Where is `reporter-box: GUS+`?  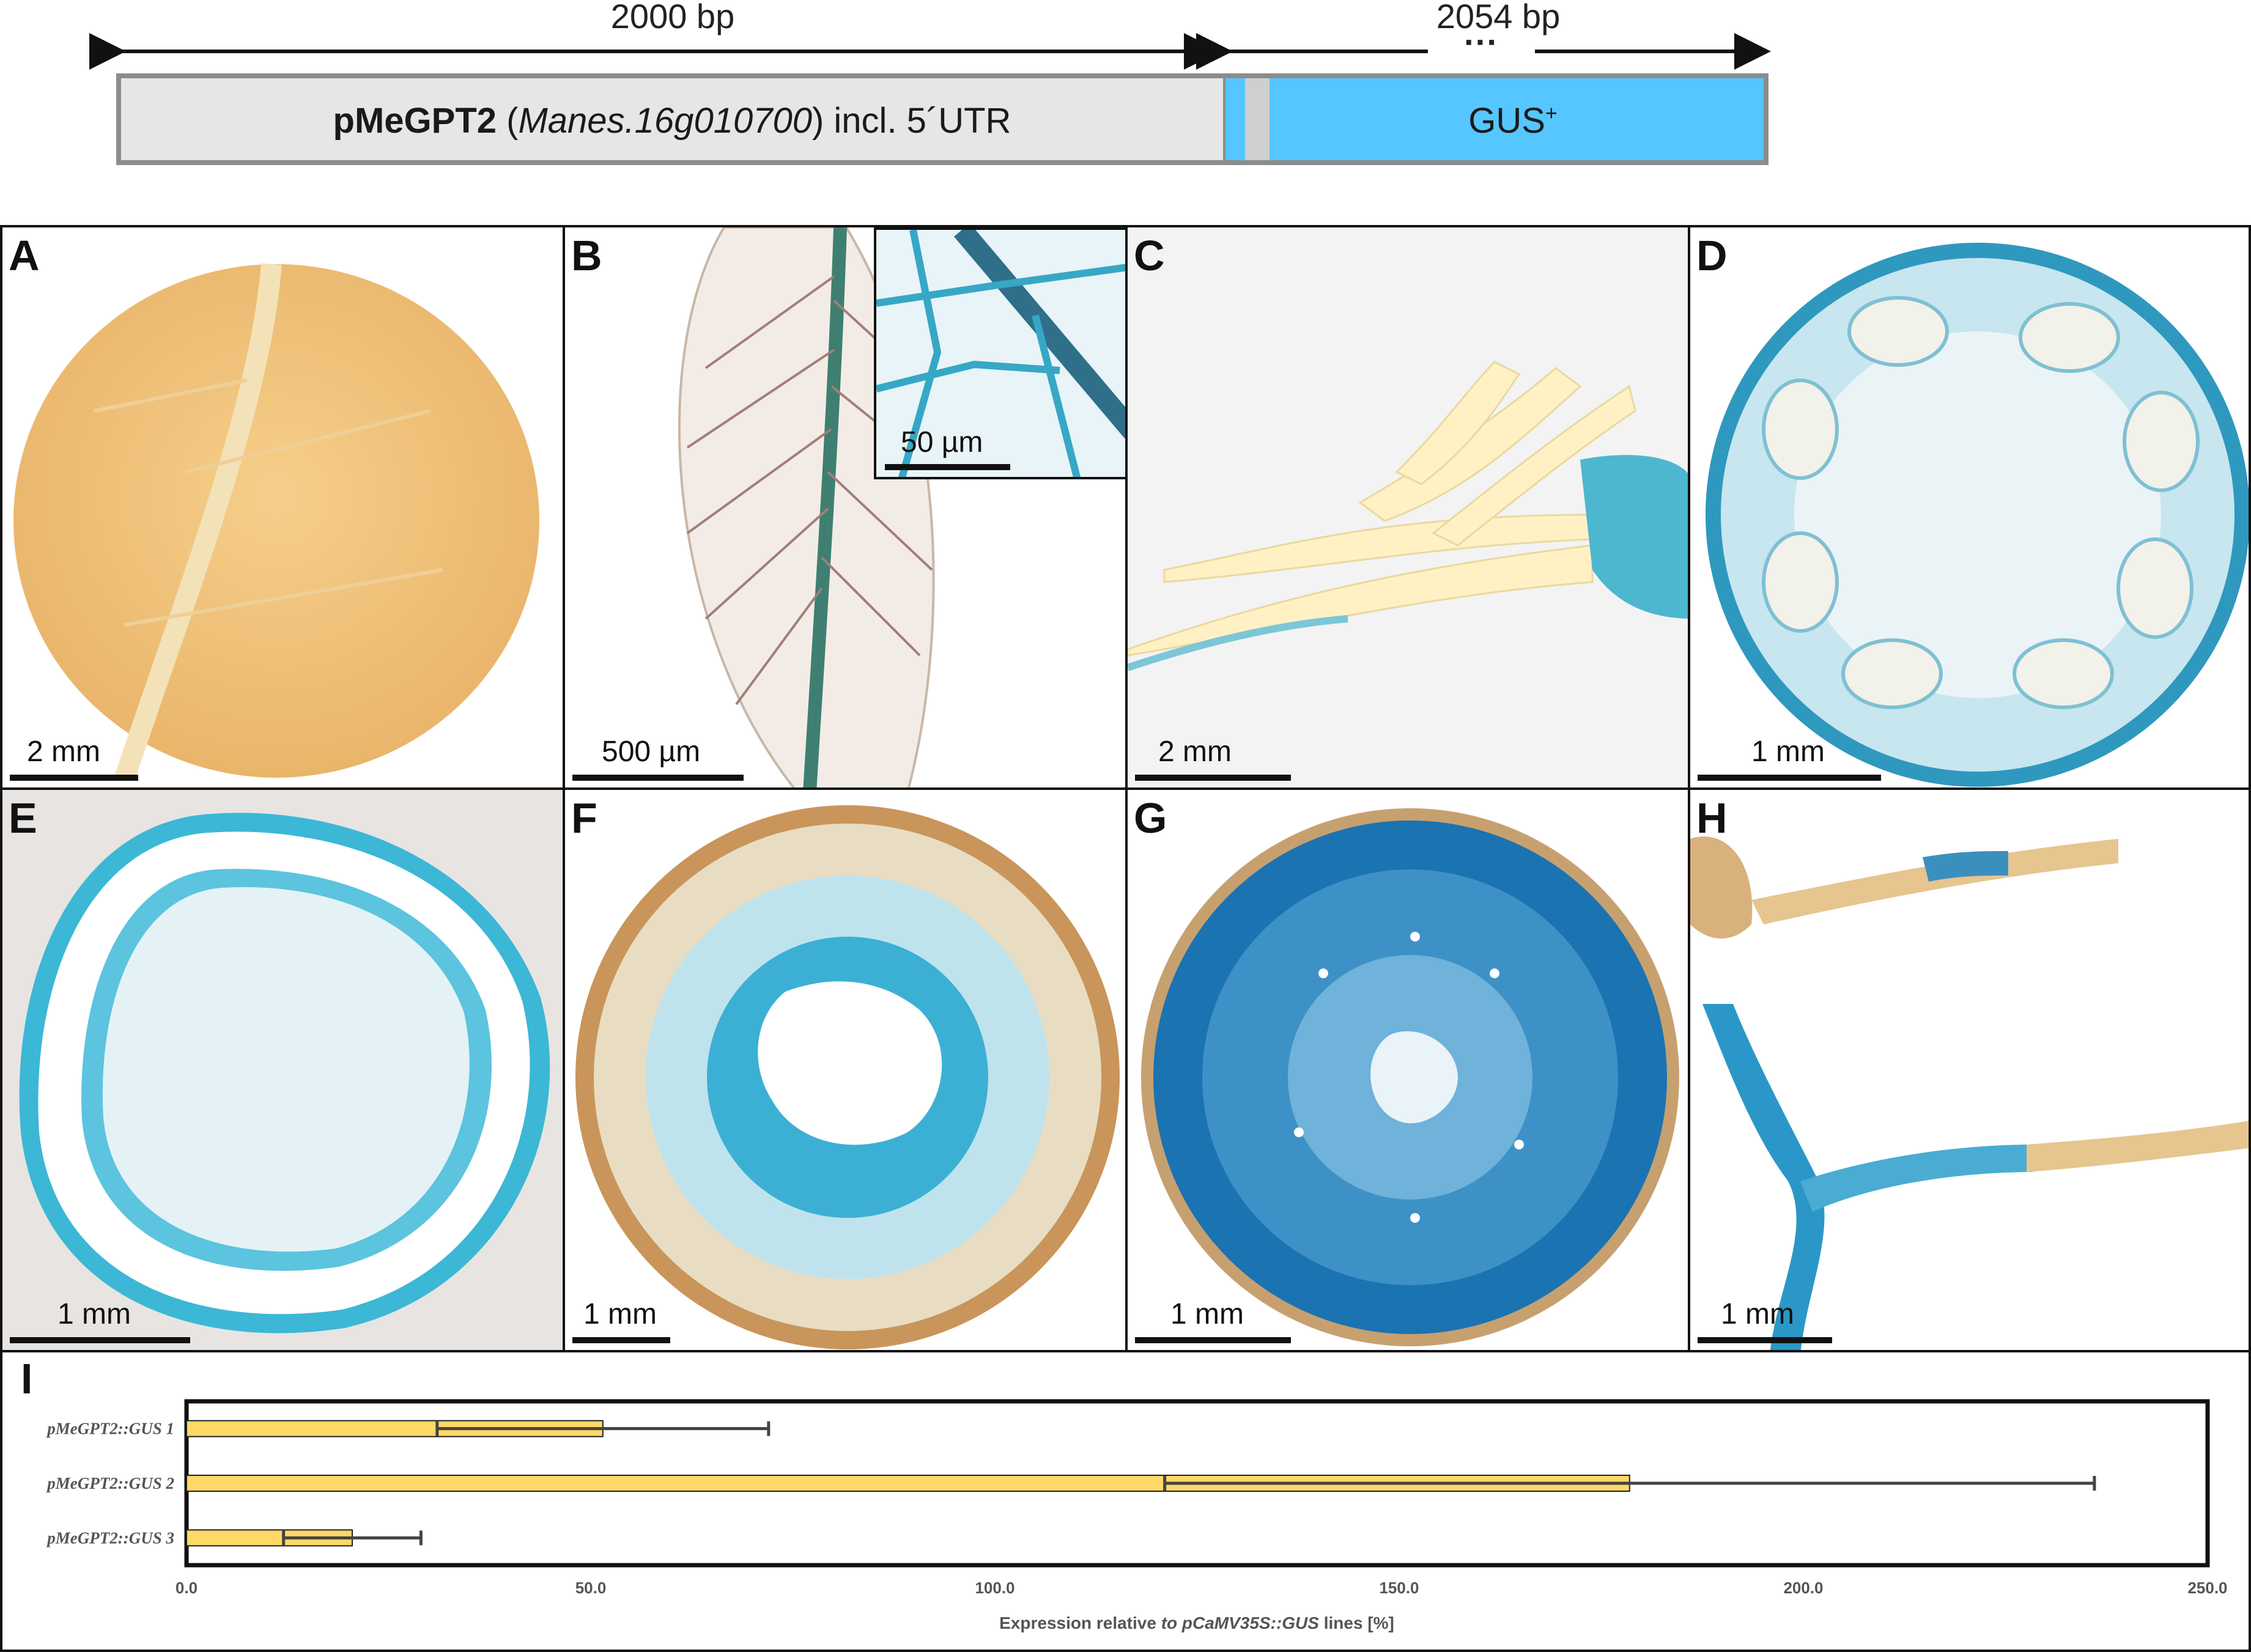
reporter-box: GUS+ is located at coordinates (1496, 119).